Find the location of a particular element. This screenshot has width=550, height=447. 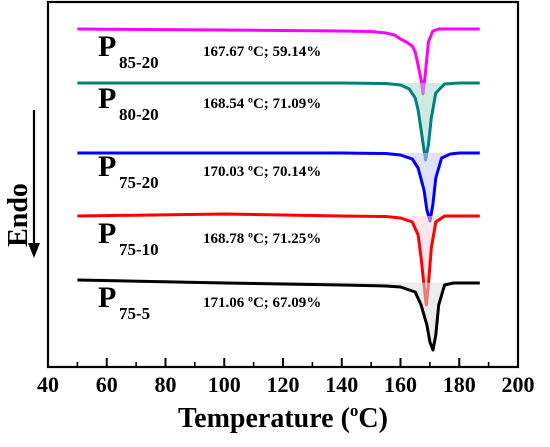

peak-shading is located at coordinates (278, 315).